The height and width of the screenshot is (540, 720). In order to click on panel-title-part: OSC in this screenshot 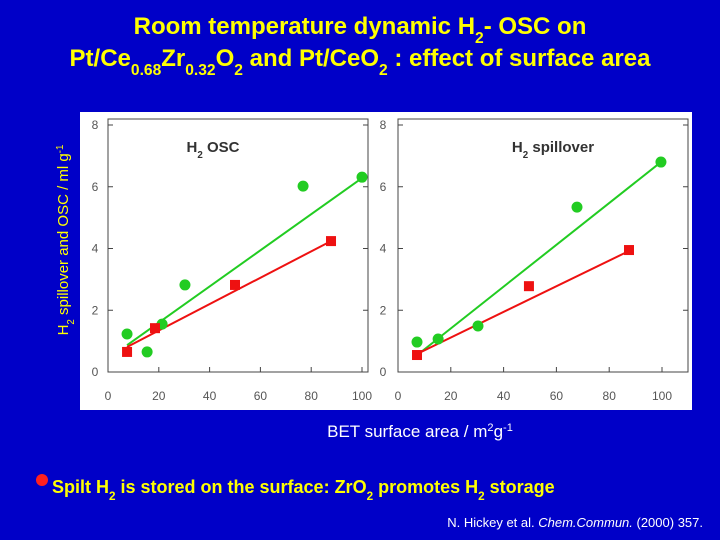, I will do `click(221, 147)`.